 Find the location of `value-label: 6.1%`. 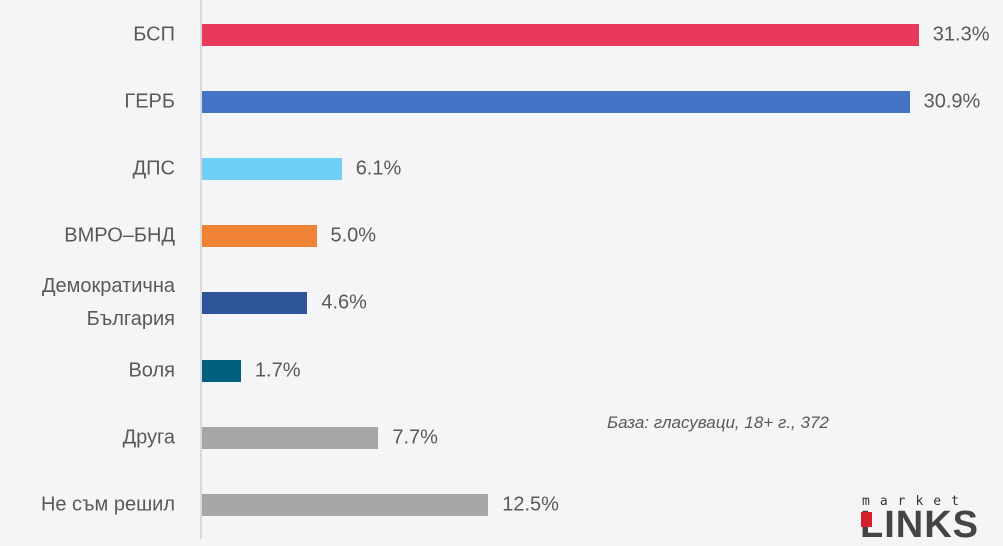

value-label: 6.1% is located at coordinates (378, 168).